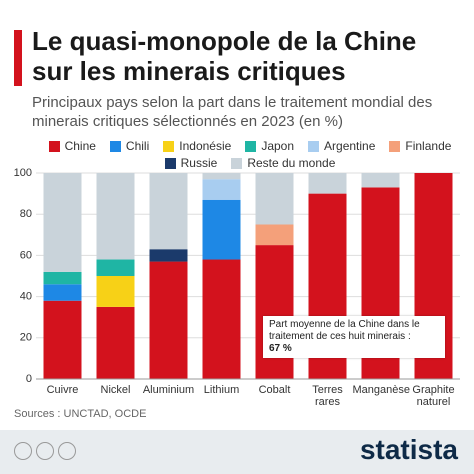 The height and width of the screenshot is (474, 474). I want to click on legend-item: Russie, so click(191, 163).